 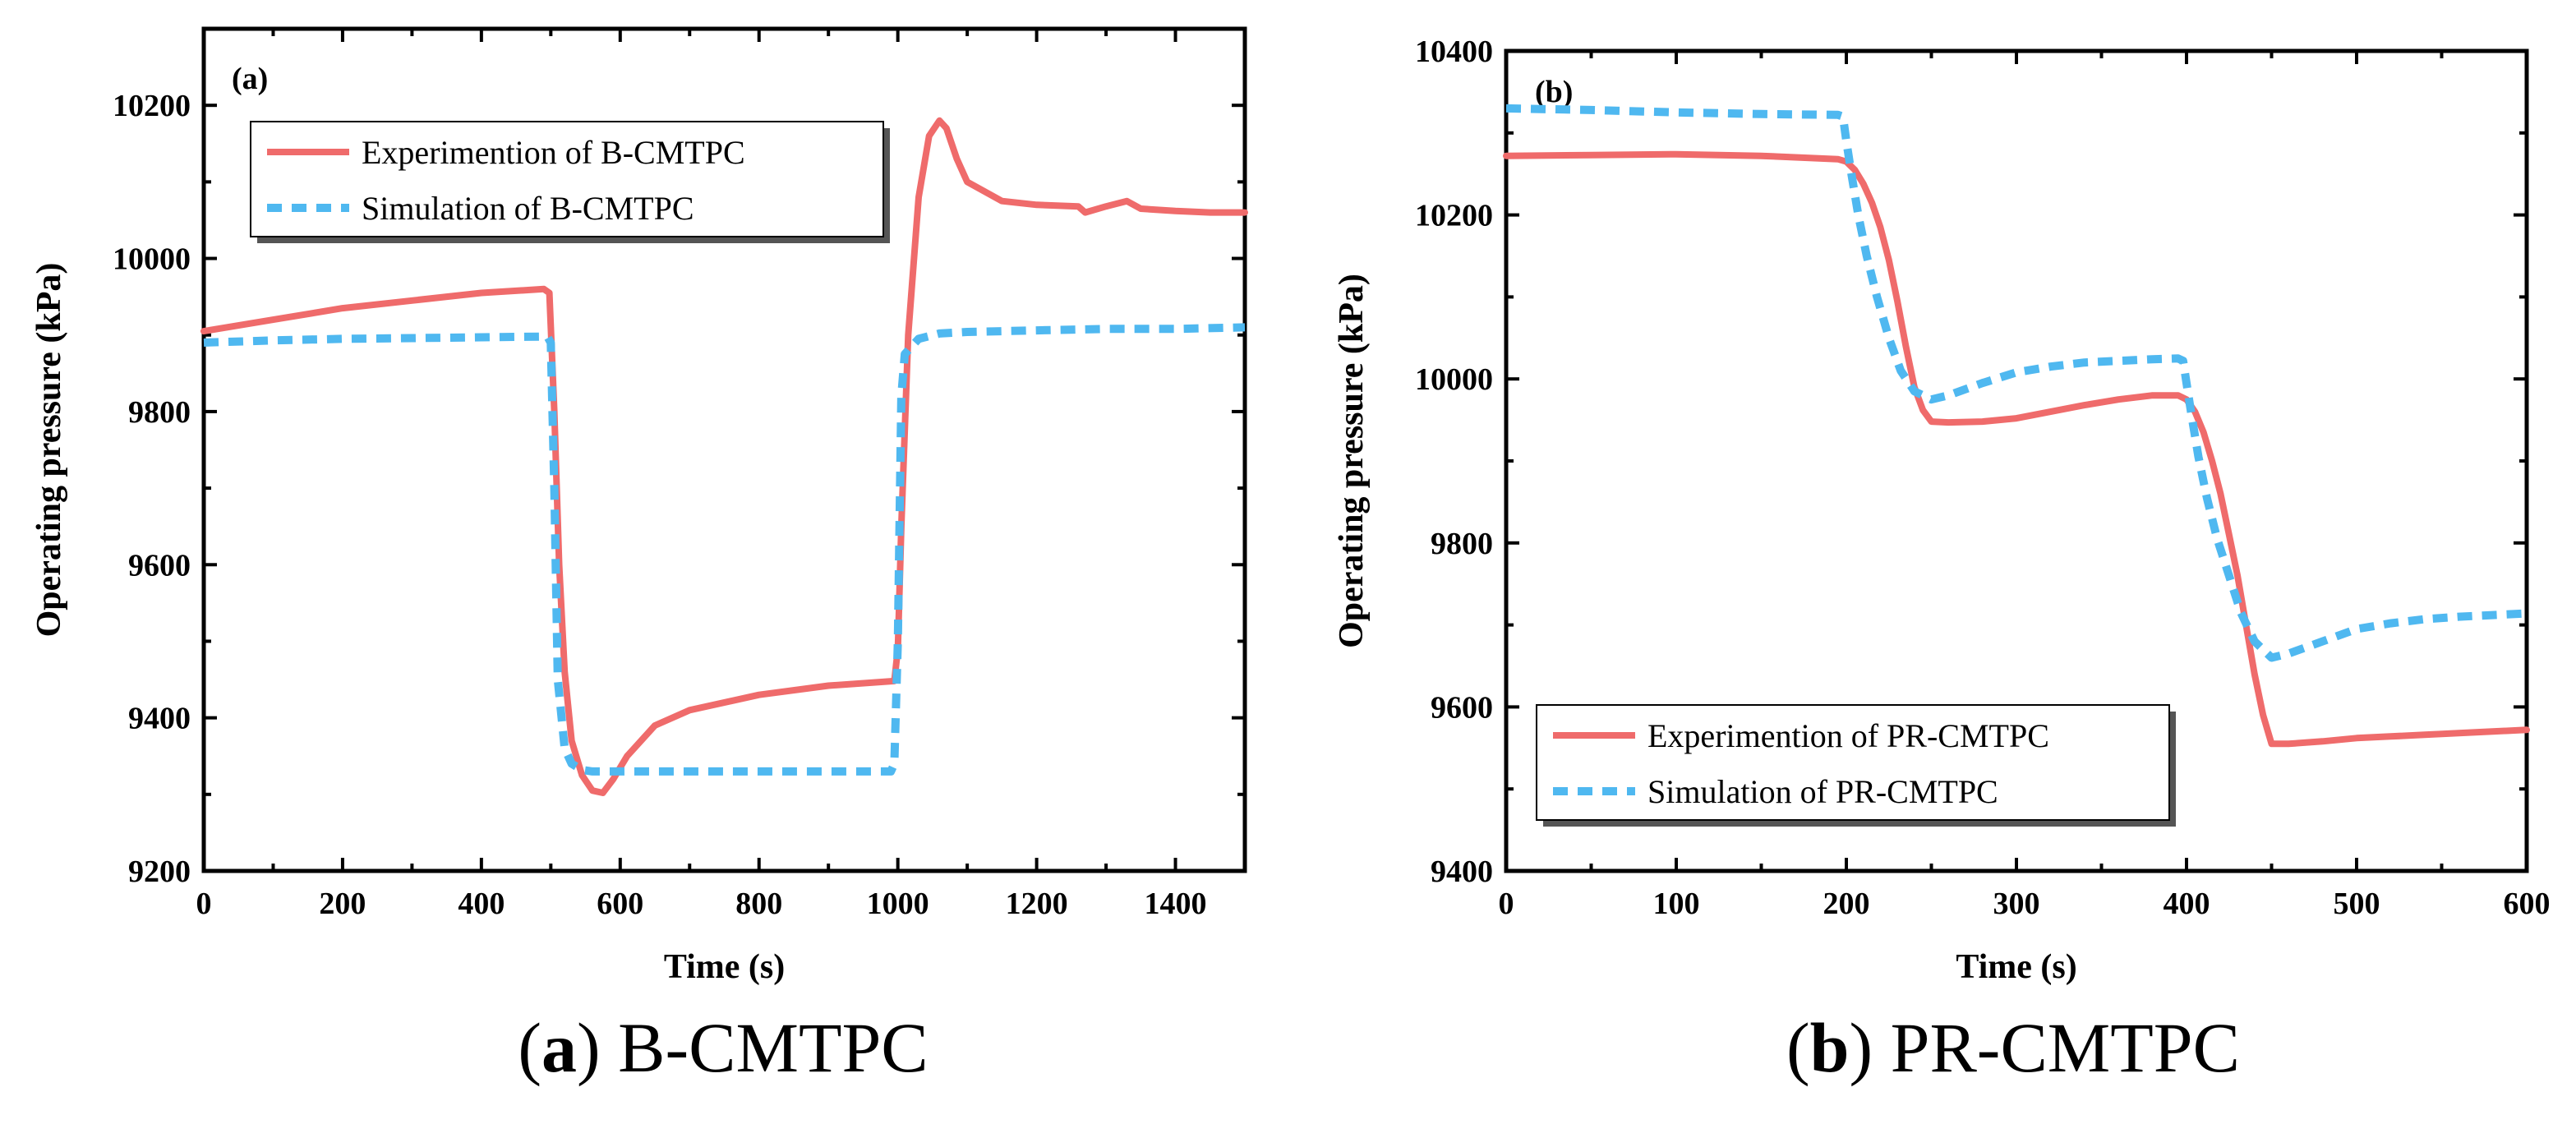 I want to click on x-tick-label: 300, so click(x=2016, y=904).